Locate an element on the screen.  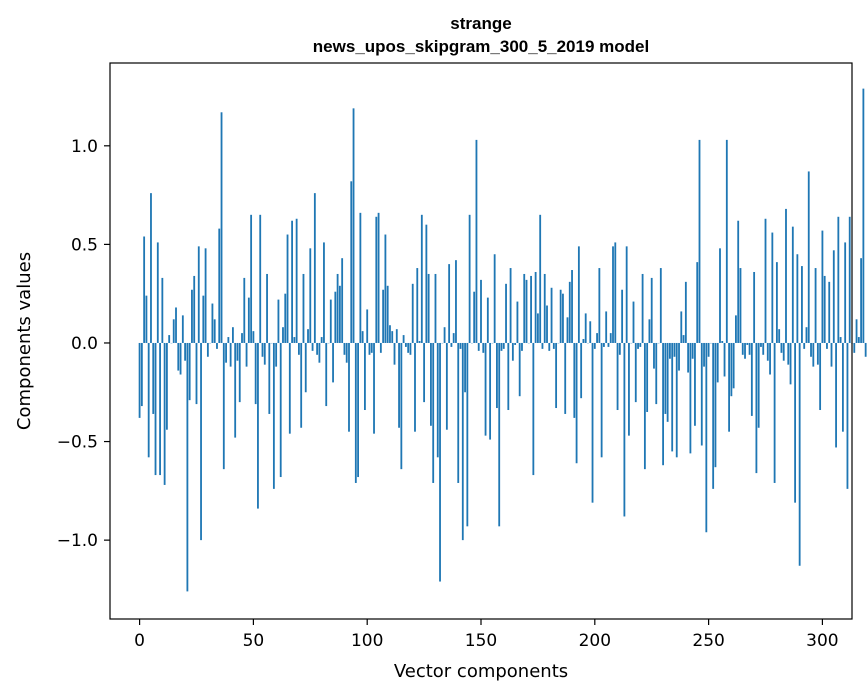
y-axis-label: Components values is located at coordinates (24, 341).